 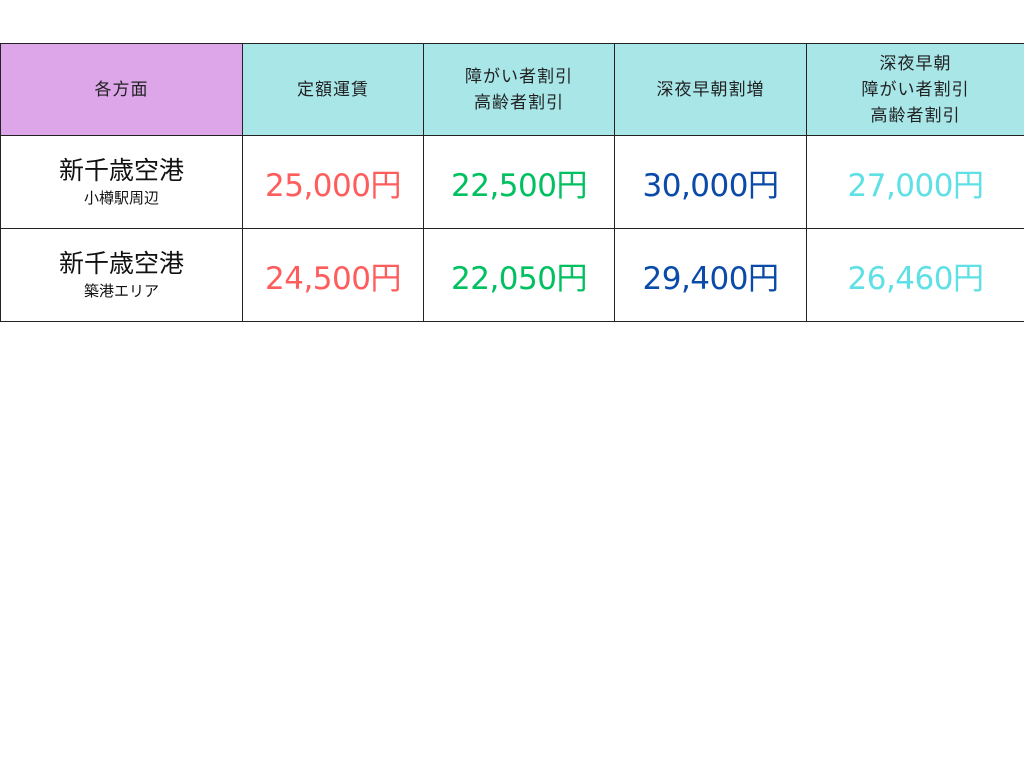 I want to click on header-text: 深夜早朝割増, so click(x=710, y=89).